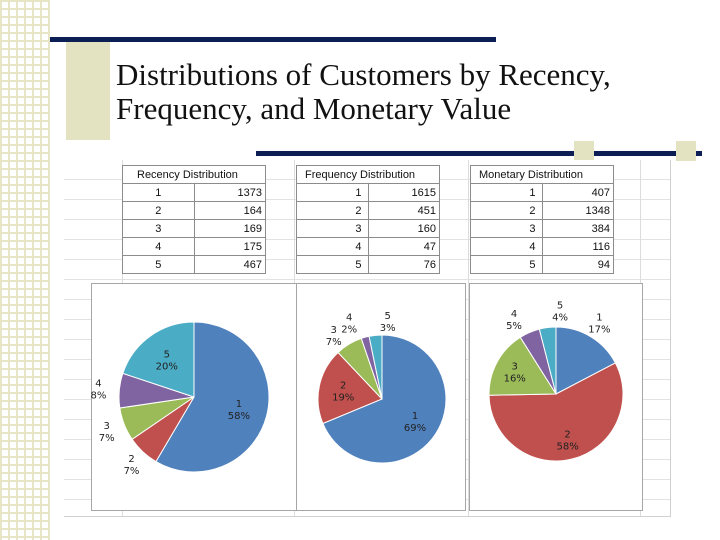 The width and height of the screenshot is (720, 540). What do you see at coordinates (415, 428) in the screenshot?
I see `pie-slice-percent: 69%` at bounding box center [415, 428].